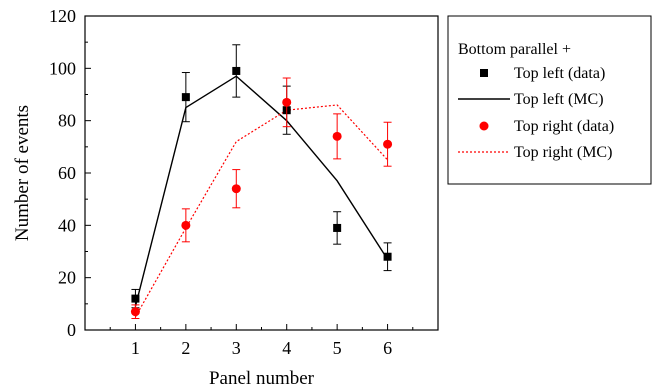 Image resolution: width=652 pixels, height=388 pixels. Describe the element at coordinates (22, 173) in the screenshot. I see `y-axis-title: Number of events` at that location.